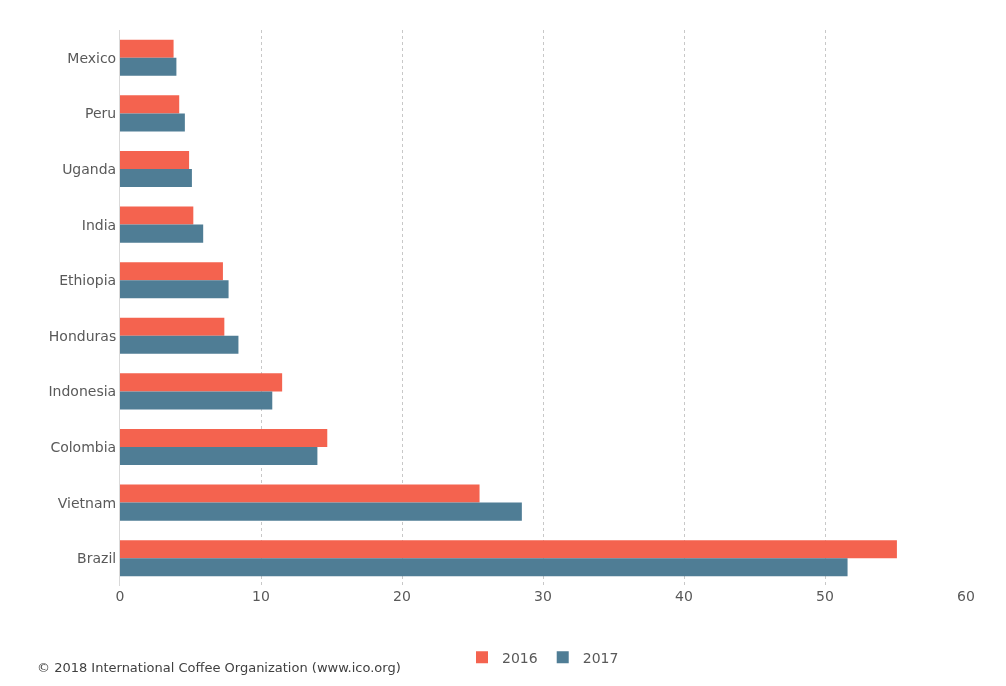  What do you see at coordinates (261, 596) in the screenshot?
I see `x-tick-label: 10` at bounding box center [261, 596].